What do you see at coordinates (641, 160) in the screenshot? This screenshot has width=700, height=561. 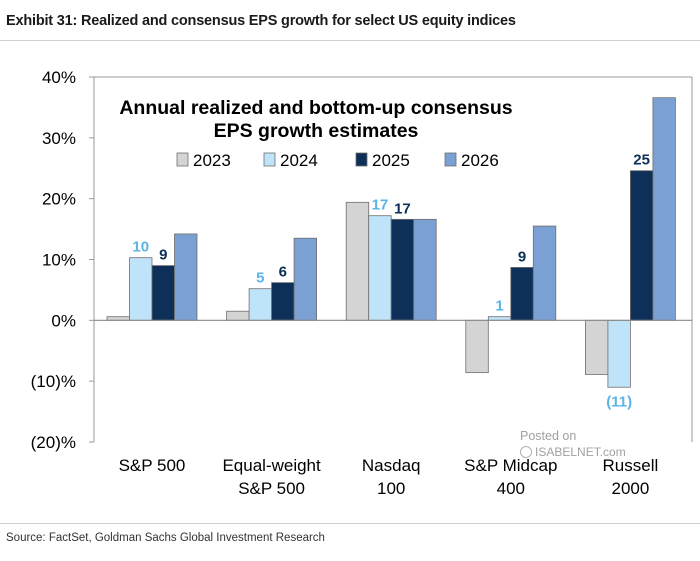 I see `data-label-2025-4: 25` at bounding box center [641, 160].